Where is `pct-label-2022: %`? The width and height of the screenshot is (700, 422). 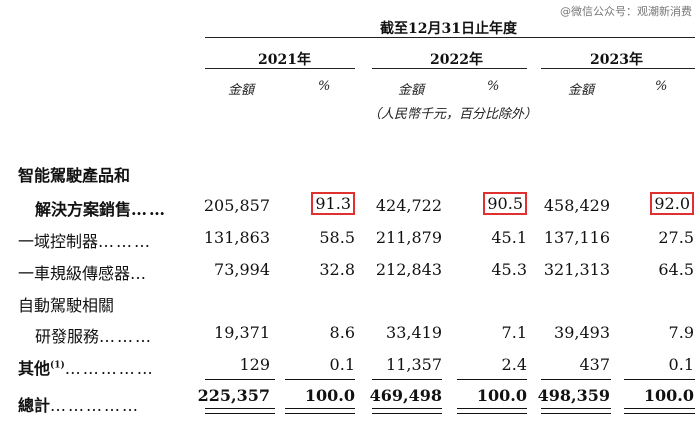
pct-label-2022: % is located at coordinates (493, 86).